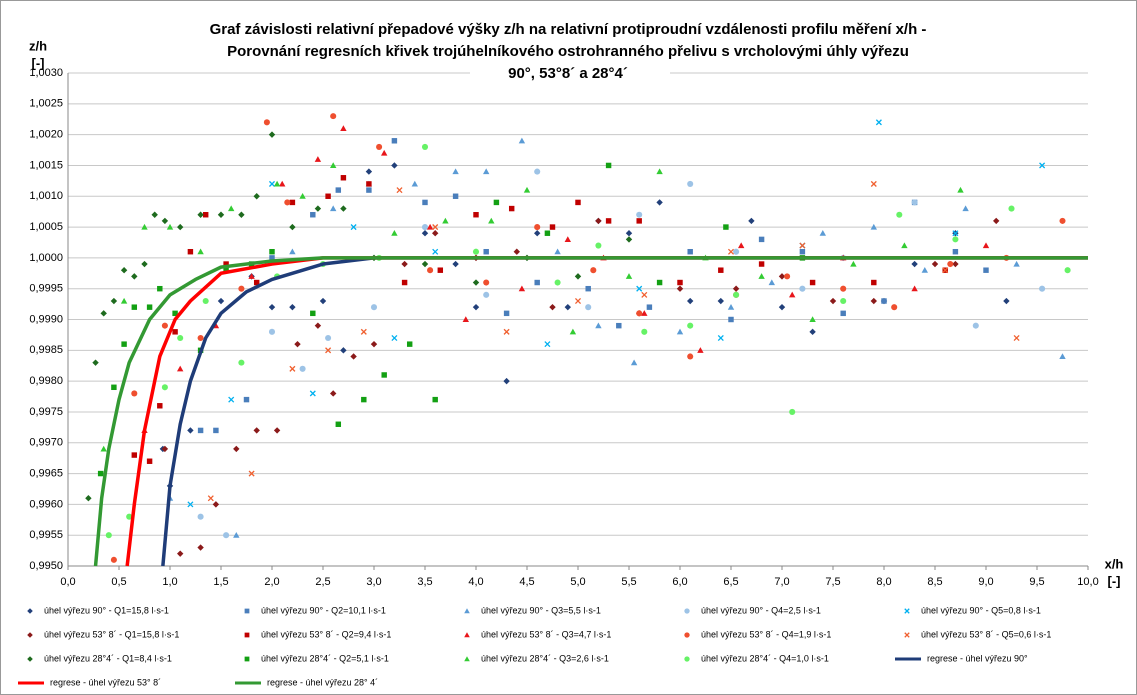  What do you see at coordinates (570, 74) in the screenshot?
I see `title-backdrop` at bounding box center [570, 74].